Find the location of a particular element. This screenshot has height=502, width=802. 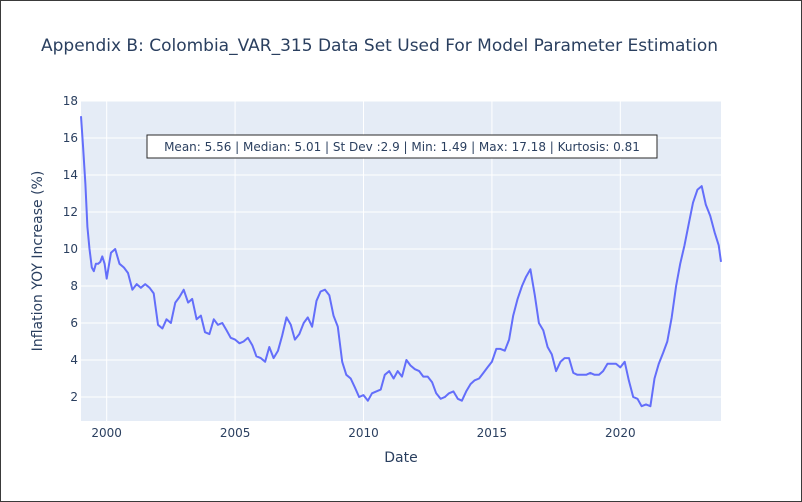

y-tick-label: 14 is located at coordinates (70, 175).